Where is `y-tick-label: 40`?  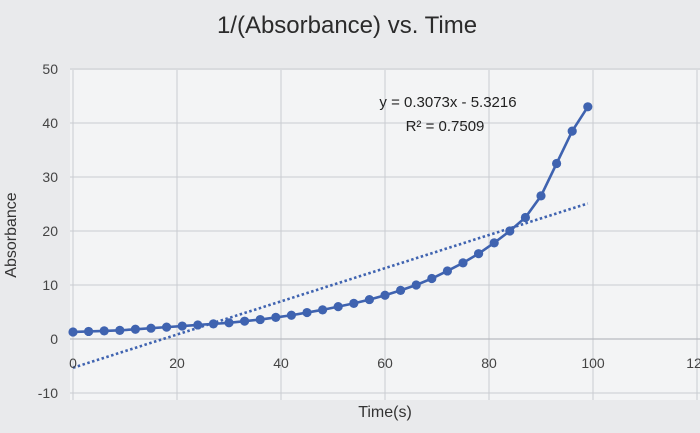
y-tick-label: 40 is located at coordinates (50, 123).